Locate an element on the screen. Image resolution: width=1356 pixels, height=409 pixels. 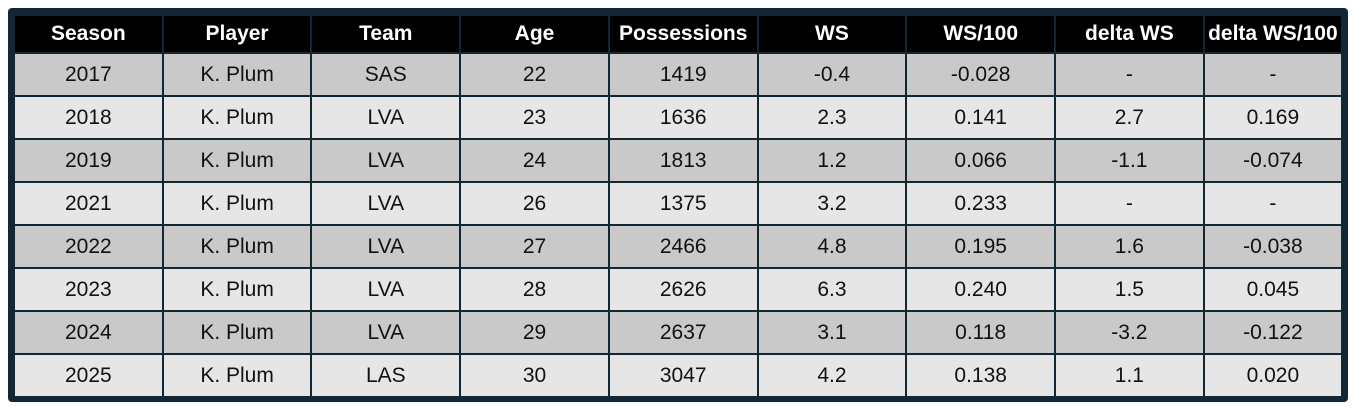
cell-delta-ws-per-100: 0.045 is located at coordinates (1272, 289).